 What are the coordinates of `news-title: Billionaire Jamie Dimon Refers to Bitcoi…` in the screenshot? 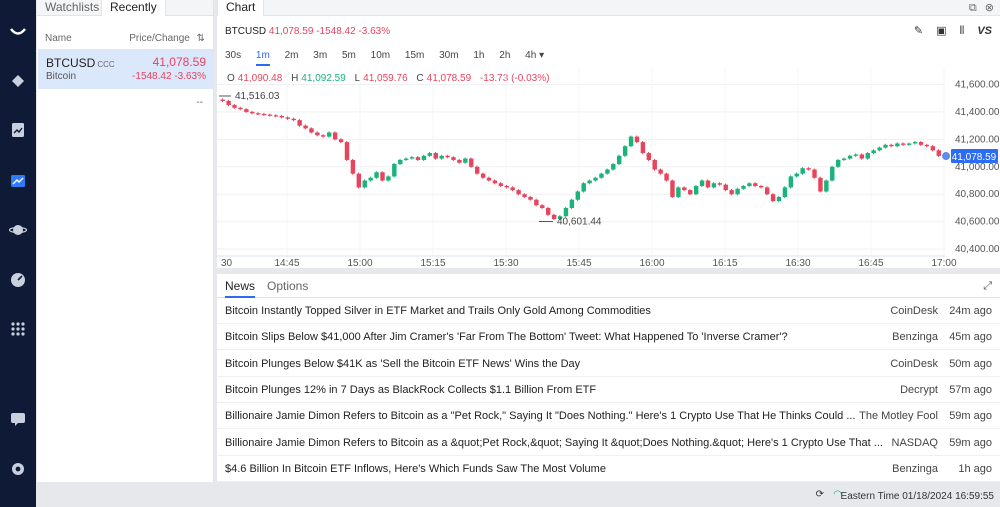 It's located at (554, 442).